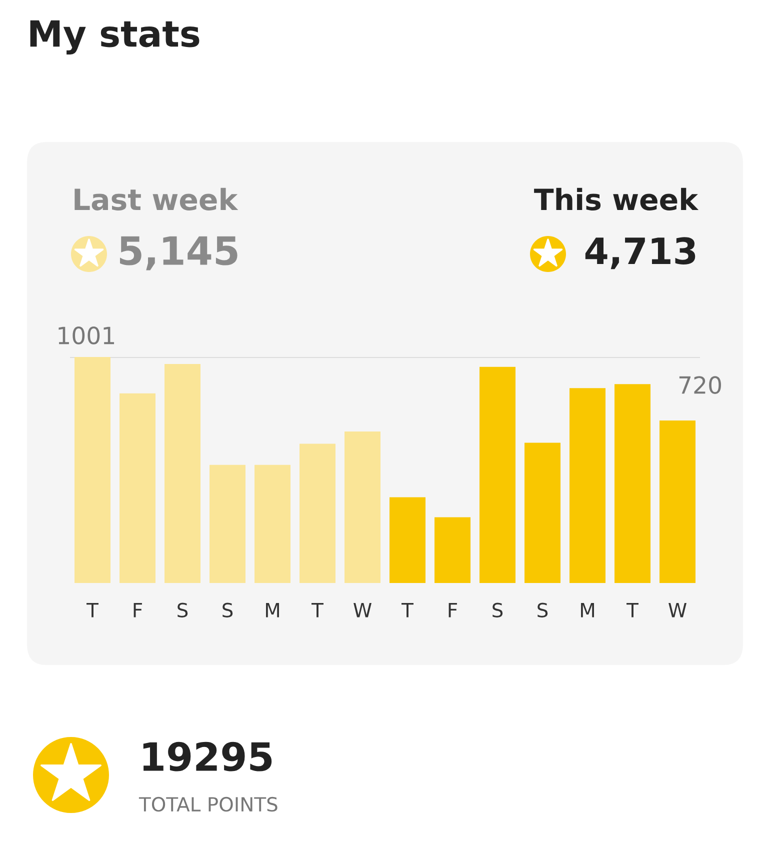  What do you see at coordinates (700, 385) in the screenshot?
I see `data-label: 720` at bounding box center [700, 385].